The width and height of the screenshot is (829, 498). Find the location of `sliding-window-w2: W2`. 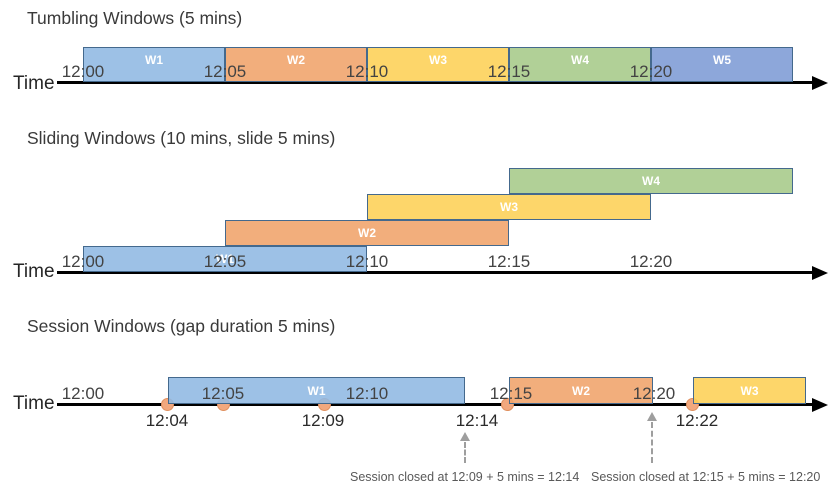

sliding-window-w2: W2 is located at coordinates (367, 233).